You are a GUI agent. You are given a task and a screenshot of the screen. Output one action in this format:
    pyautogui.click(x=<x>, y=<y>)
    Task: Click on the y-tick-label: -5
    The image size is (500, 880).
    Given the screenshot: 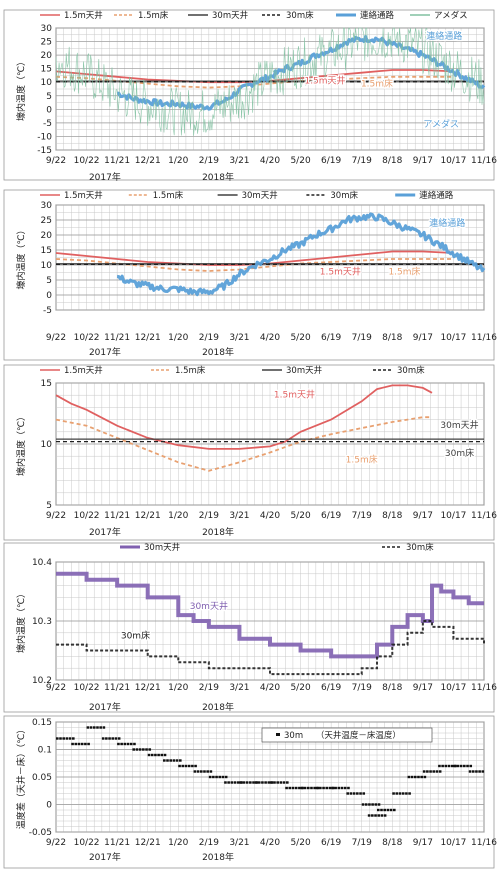 What is the action you would take?
    pyautogui.click(x=47, y=124)
    